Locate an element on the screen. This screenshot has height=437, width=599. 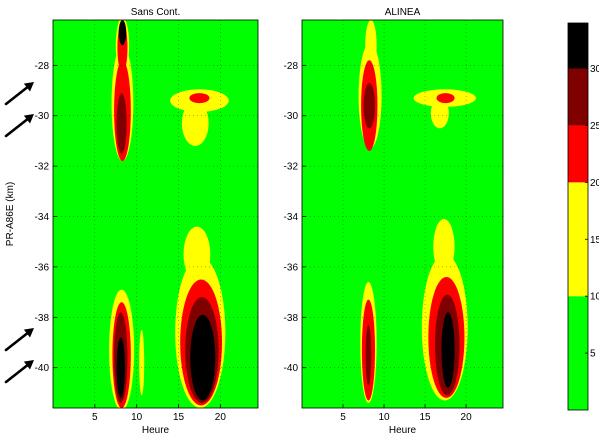
annotation-arrows is located at coordinates (19, 233).